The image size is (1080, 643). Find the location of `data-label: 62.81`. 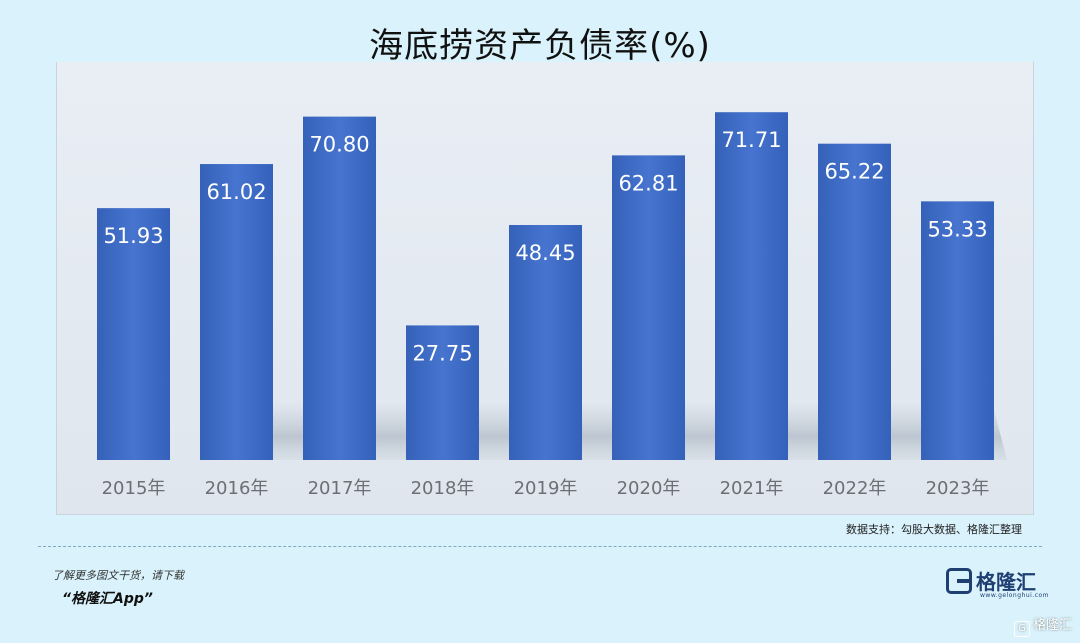

data-label: 62.81 is located at coordinates (648, 183).